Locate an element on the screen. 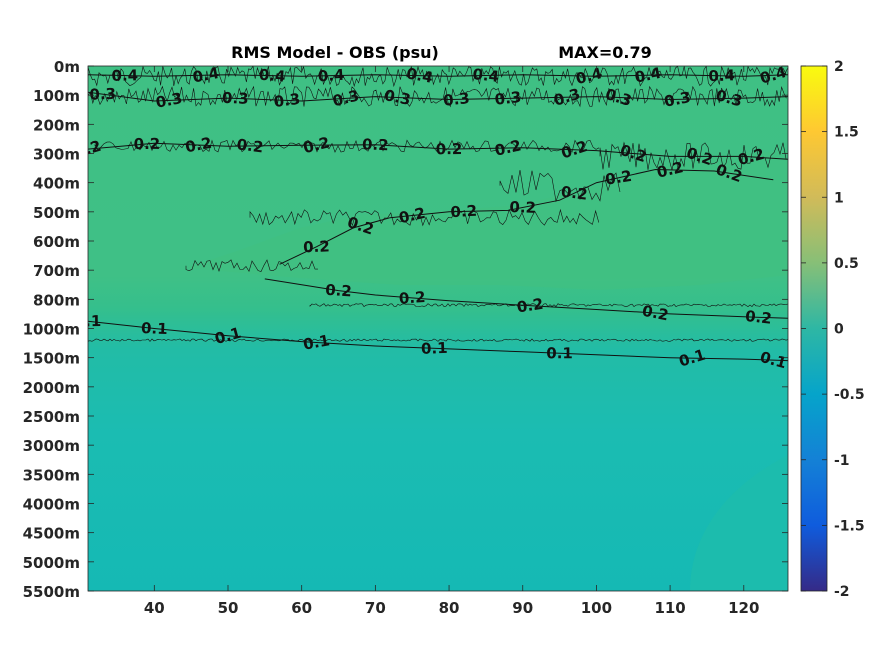  colorbar-tick-label: 1.5 is located at coordinates (846, 133).